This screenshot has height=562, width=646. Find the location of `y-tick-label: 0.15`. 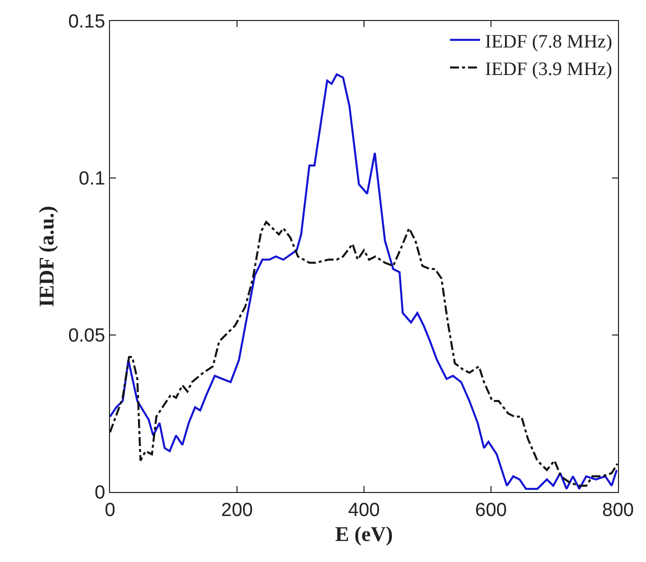

y-tick-label: 0.15 is located at coordinates (87, 22).